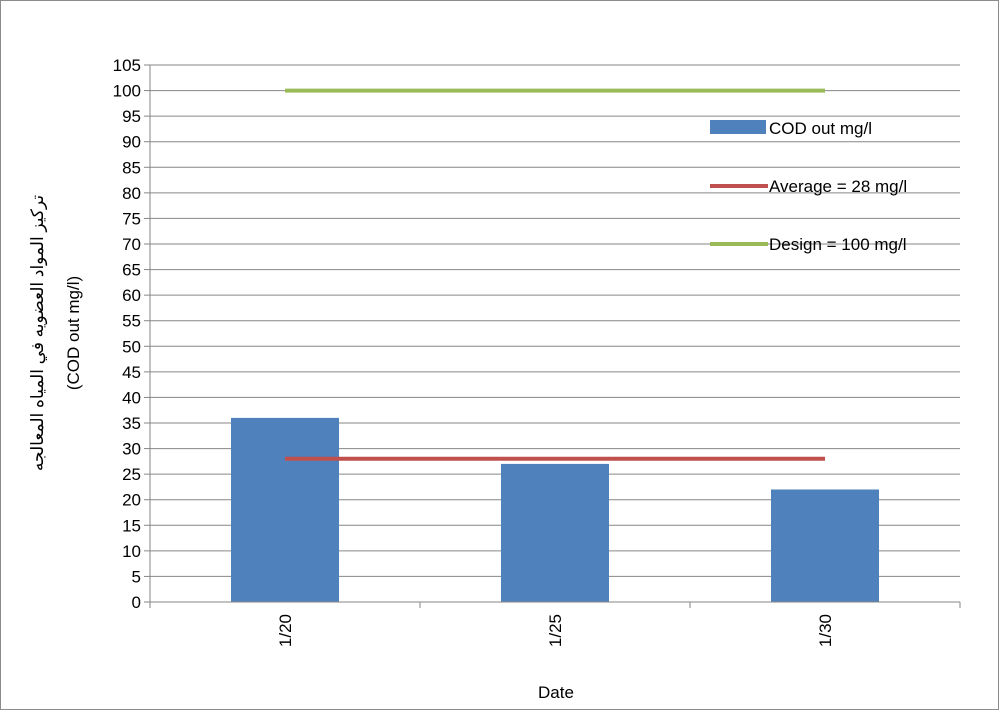 The height and width of the screenshot is (714, 999). What do you see at coordinates (131, 244) in the screenshot?
I see `y-tick-label: 70` at bounding box center [131, 244].